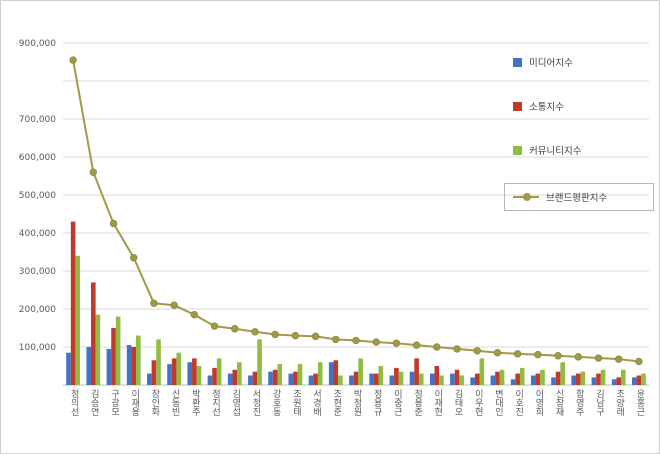  I want to click on legend-label-communication: 소통지수, so click(546, 107).